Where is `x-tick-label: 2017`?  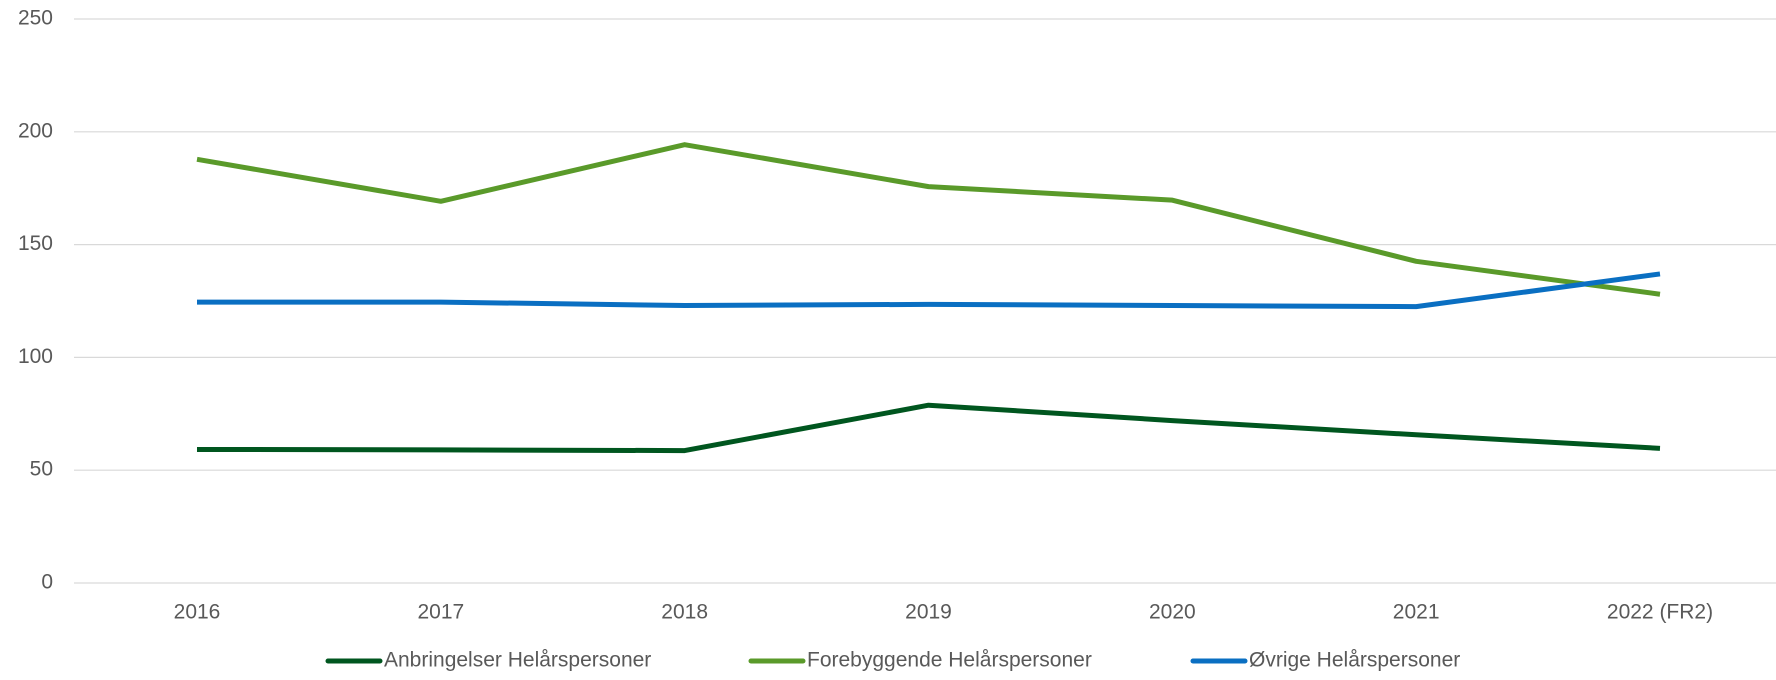 x-tick-label: 2017 is located at coordinates (440, 612).